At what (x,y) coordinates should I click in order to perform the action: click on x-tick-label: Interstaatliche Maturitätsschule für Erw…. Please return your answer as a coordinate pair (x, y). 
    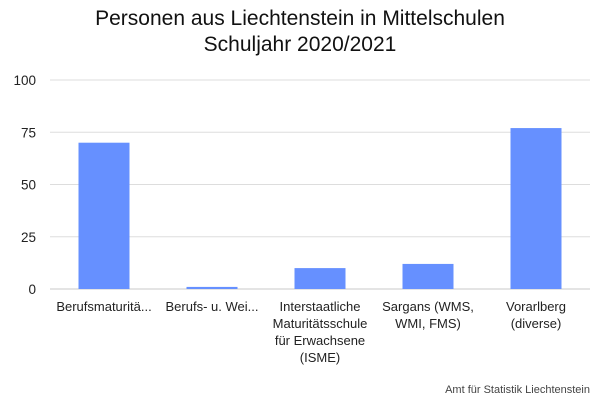
    Looking at the image, I should click on (320, 332).